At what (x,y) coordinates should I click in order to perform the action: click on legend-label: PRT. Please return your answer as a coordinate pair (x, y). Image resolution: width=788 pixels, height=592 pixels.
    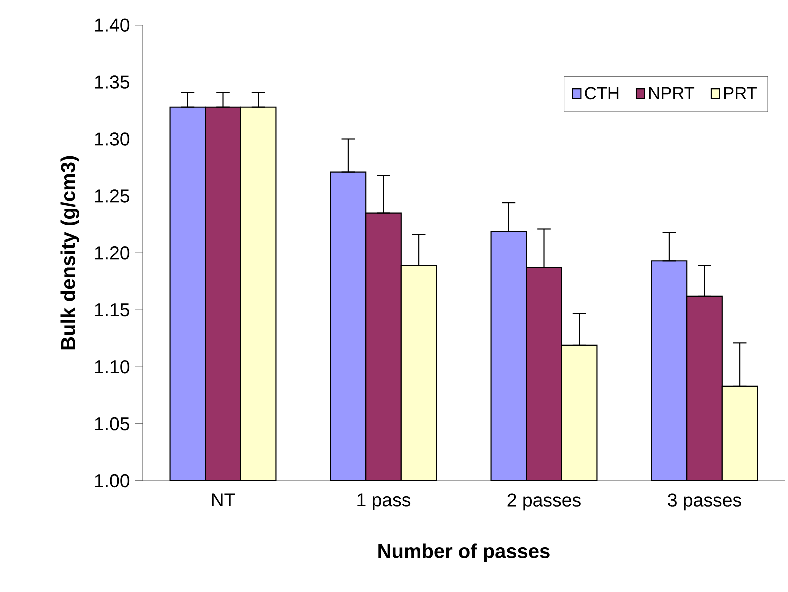
    Looking at the image, I should click on (740, 93).